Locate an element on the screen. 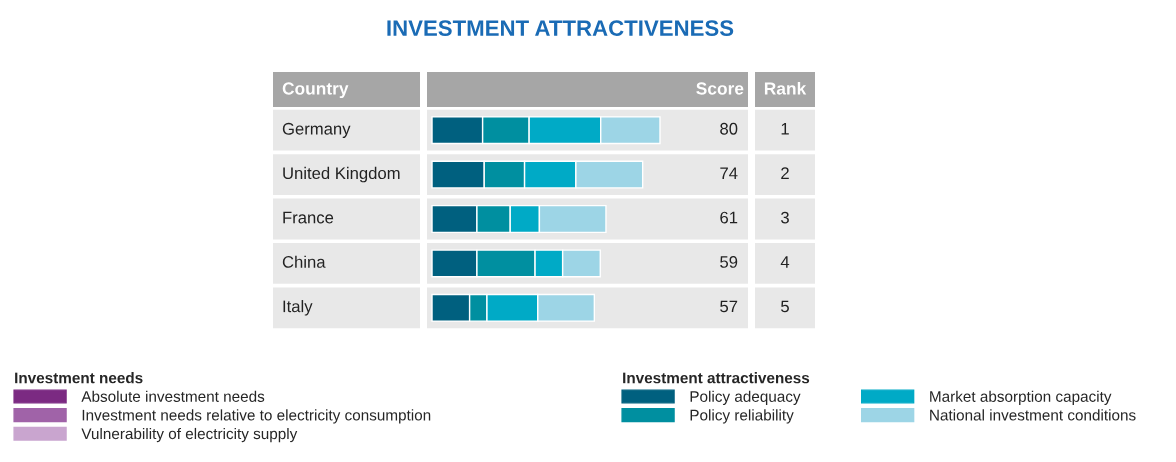  y-tick-label: Germany is located at coordinates (316, 130).